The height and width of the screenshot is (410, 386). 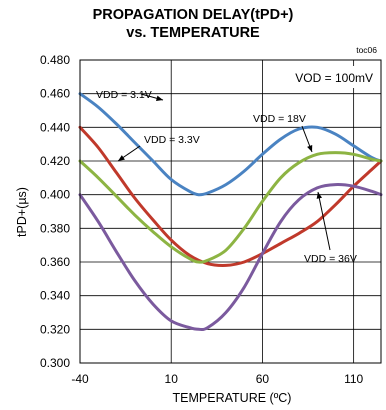 What do you see at coordinates (353, 379) in the screenshot?
I see `x-tick-label: 110` at bounding box center [353, 379].